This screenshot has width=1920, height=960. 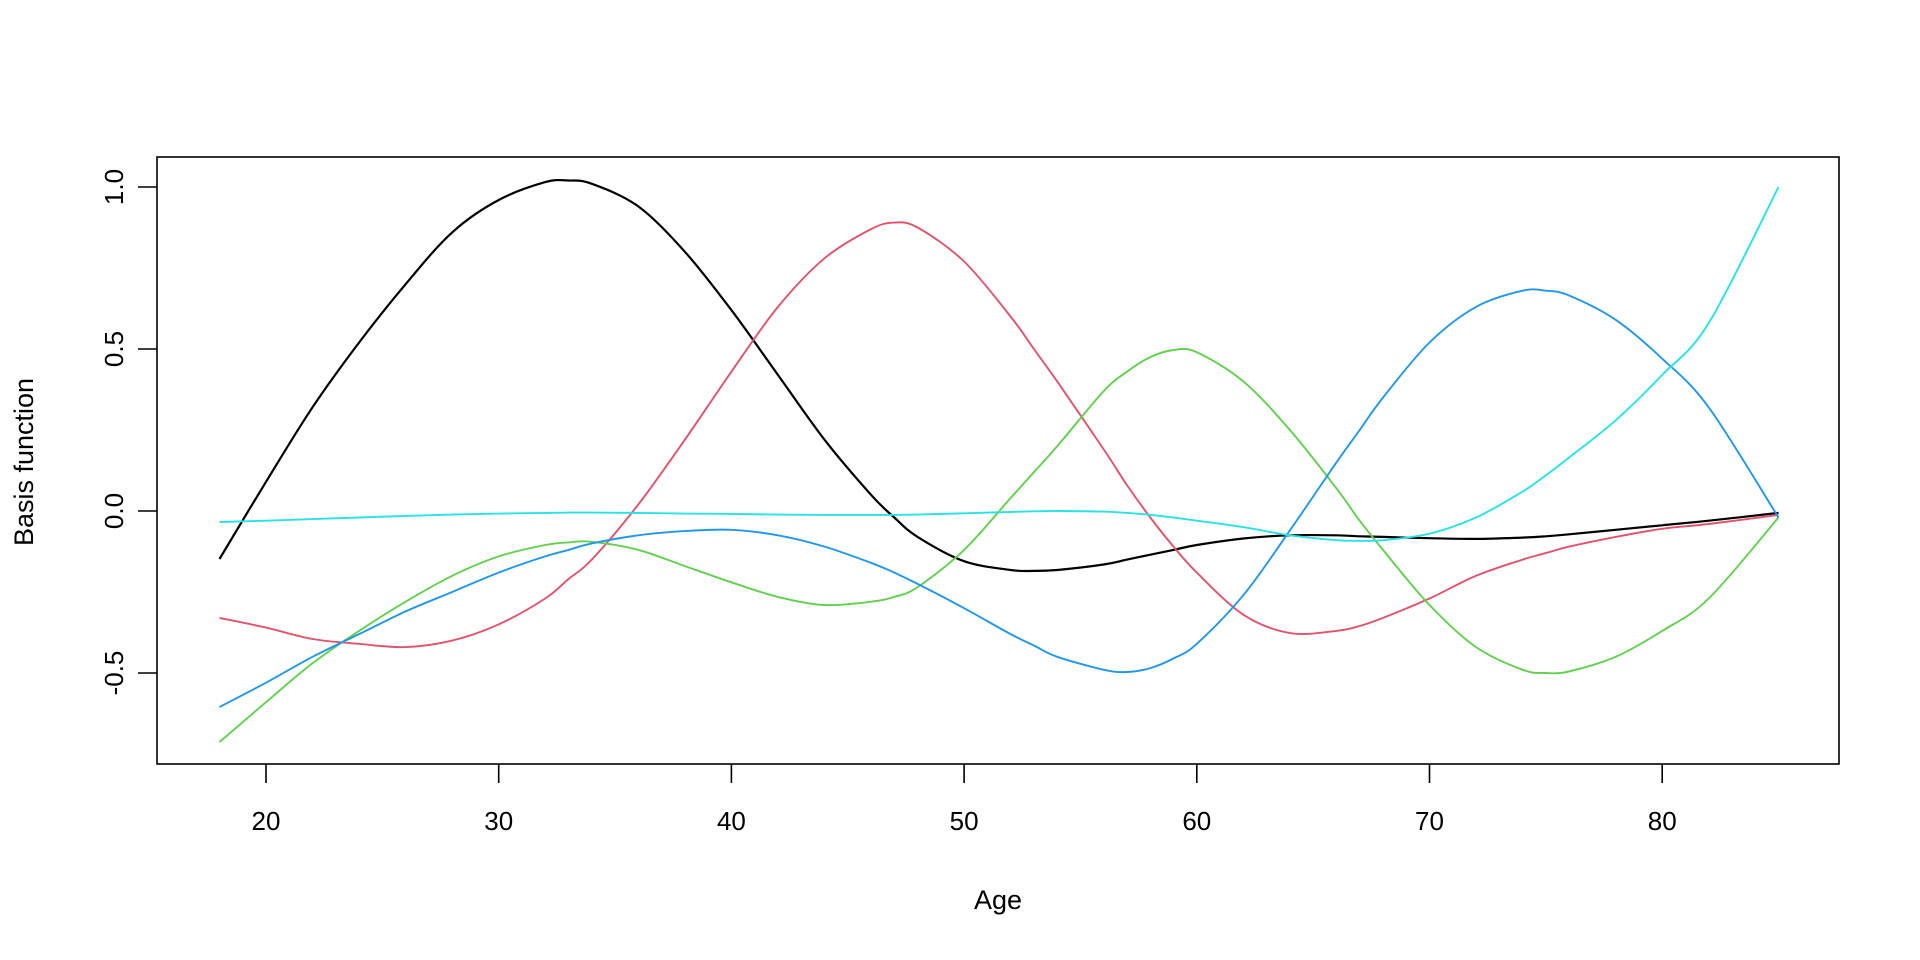 What do you see at coordinates (731, 821) in the screenshot?
I see `x-tick-label: 40` at bounding box center [731, 821].